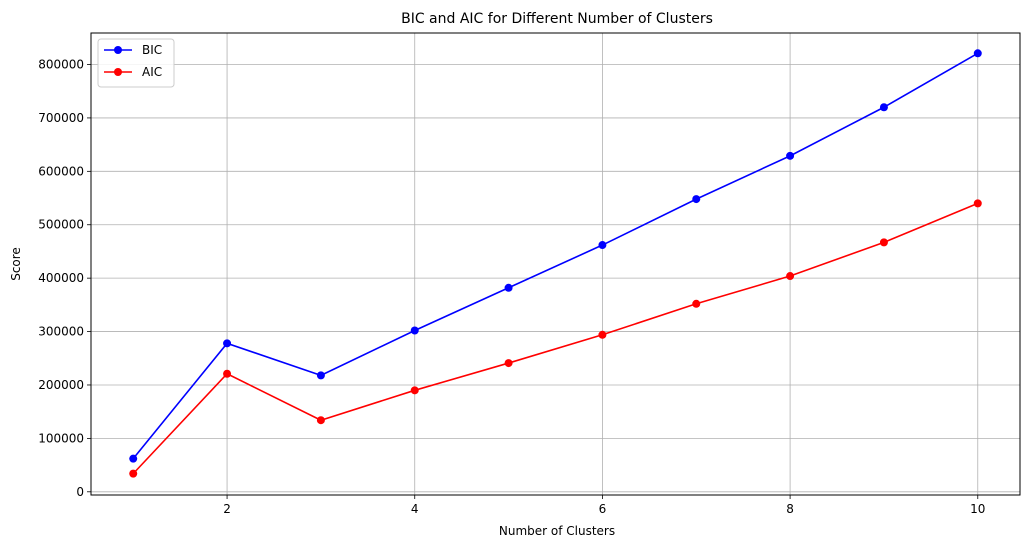  Describe the element at coordinates (16, 264) in the screenshot. I see `y-axis-label: Score` at that location.